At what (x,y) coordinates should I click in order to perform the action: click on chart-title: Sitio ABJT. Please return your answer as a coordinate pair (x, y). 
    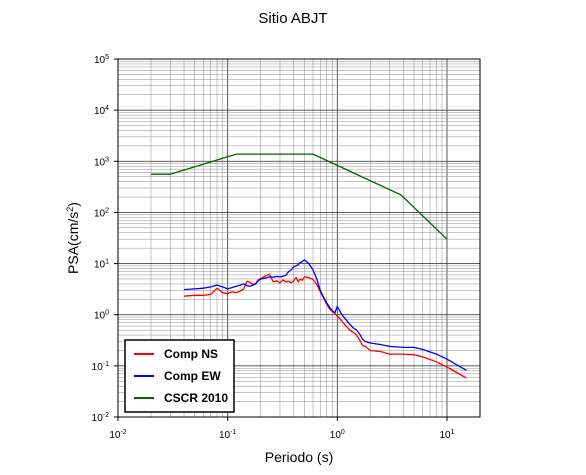
    Looking at the image, I should click on (292, 18).